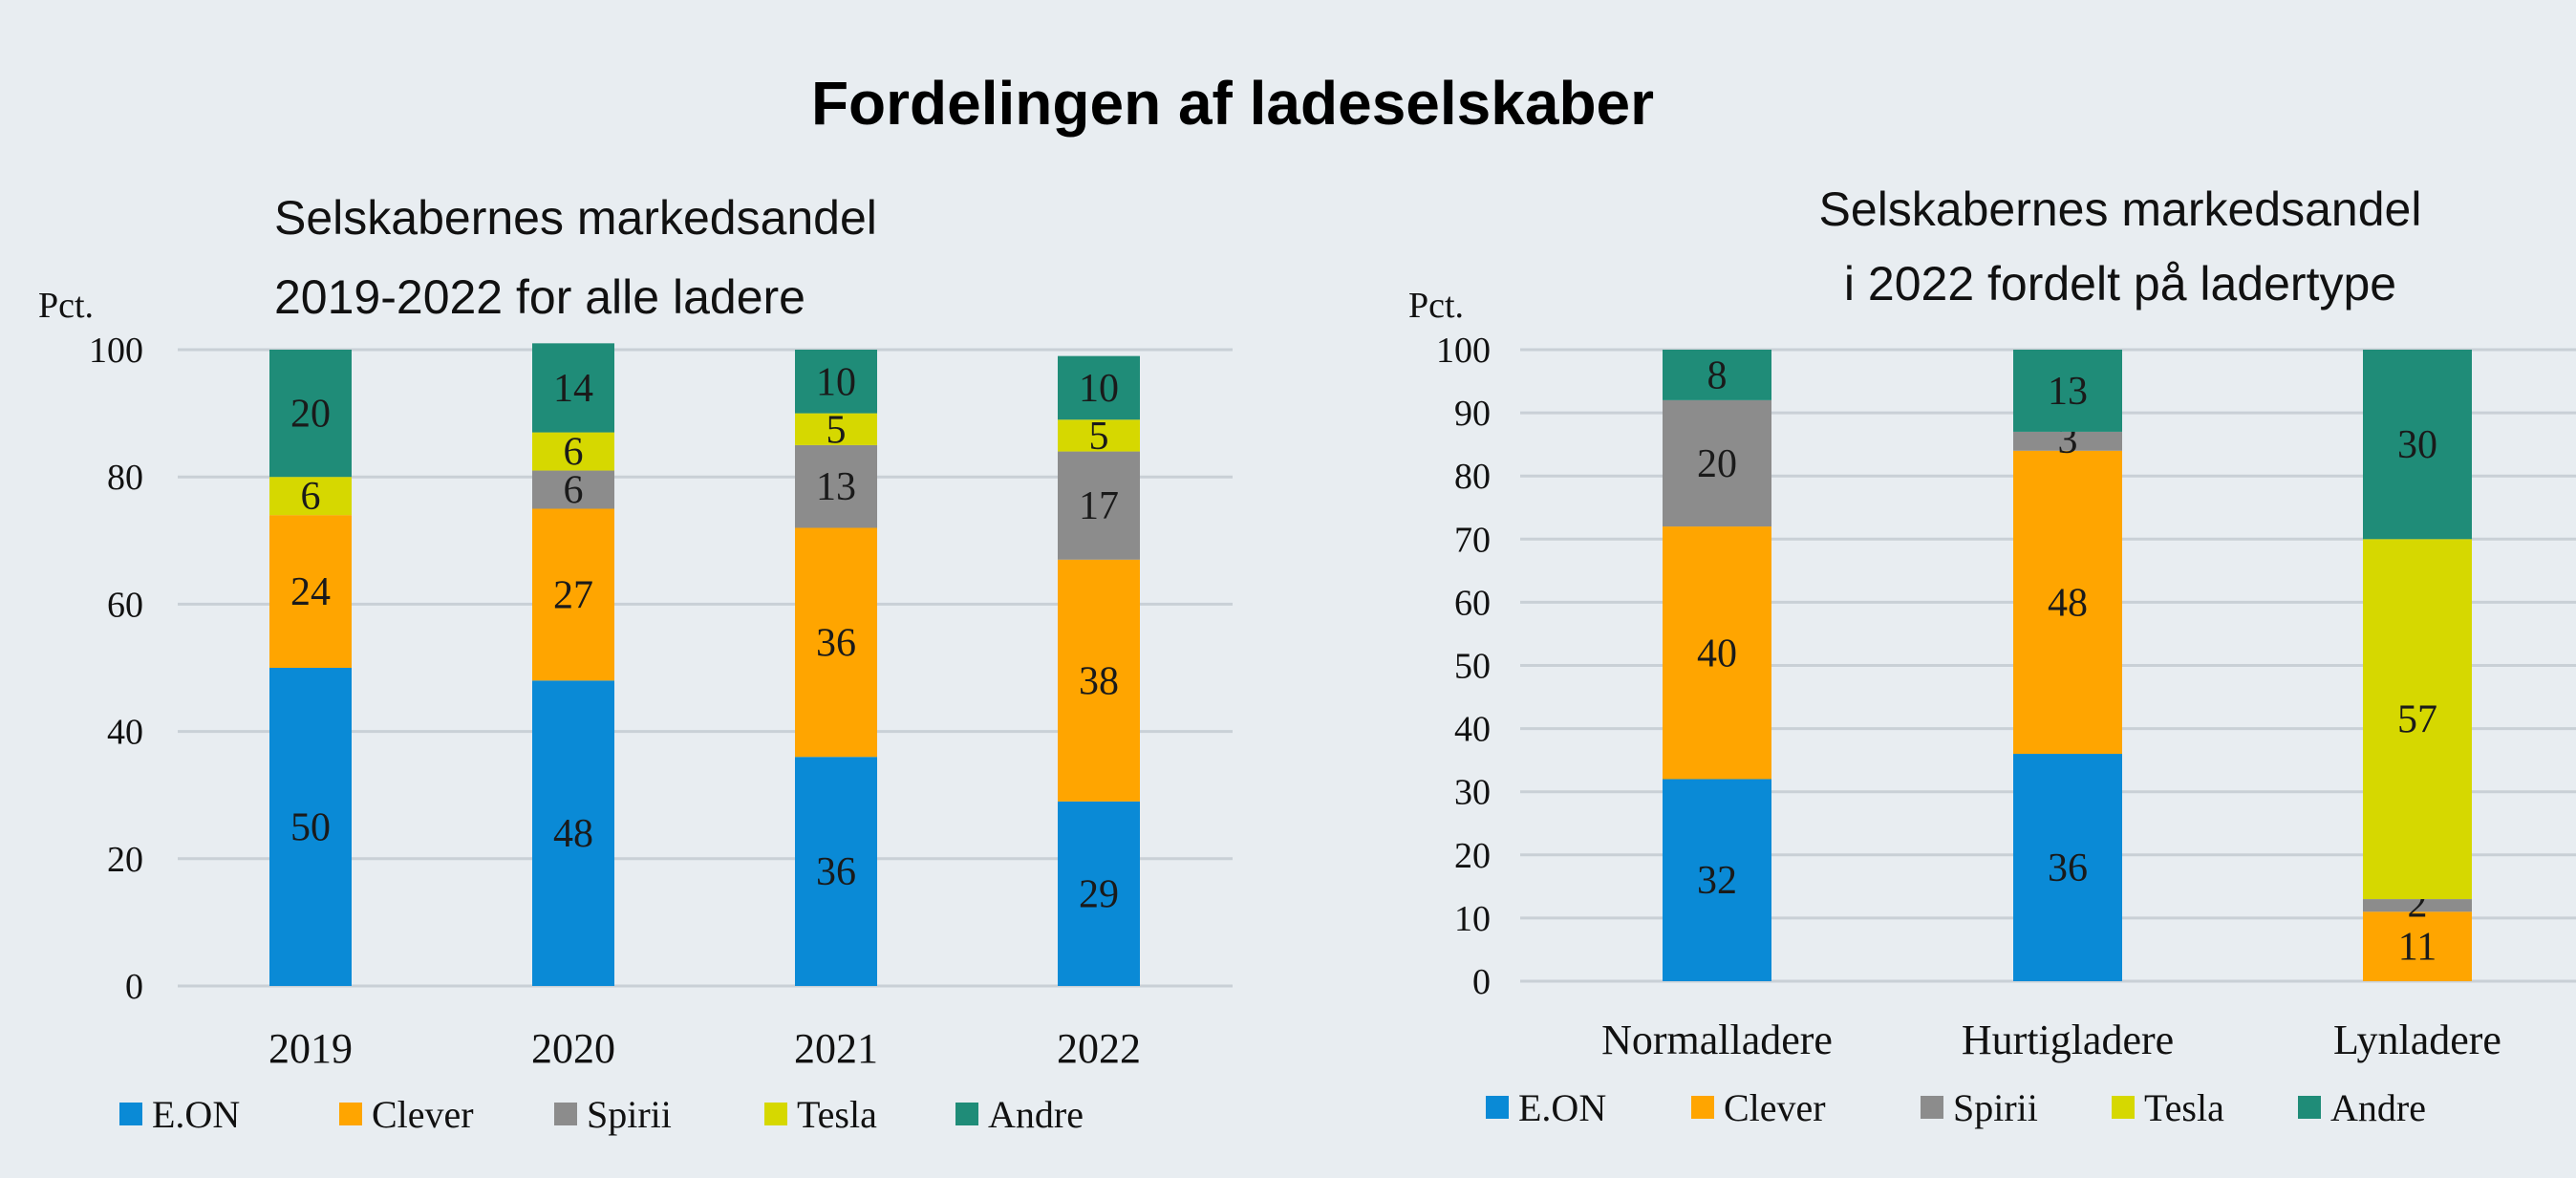 The width and height of the screenshot is (2576, 1178). I want to click on data-label: 50, so click(310, 828).